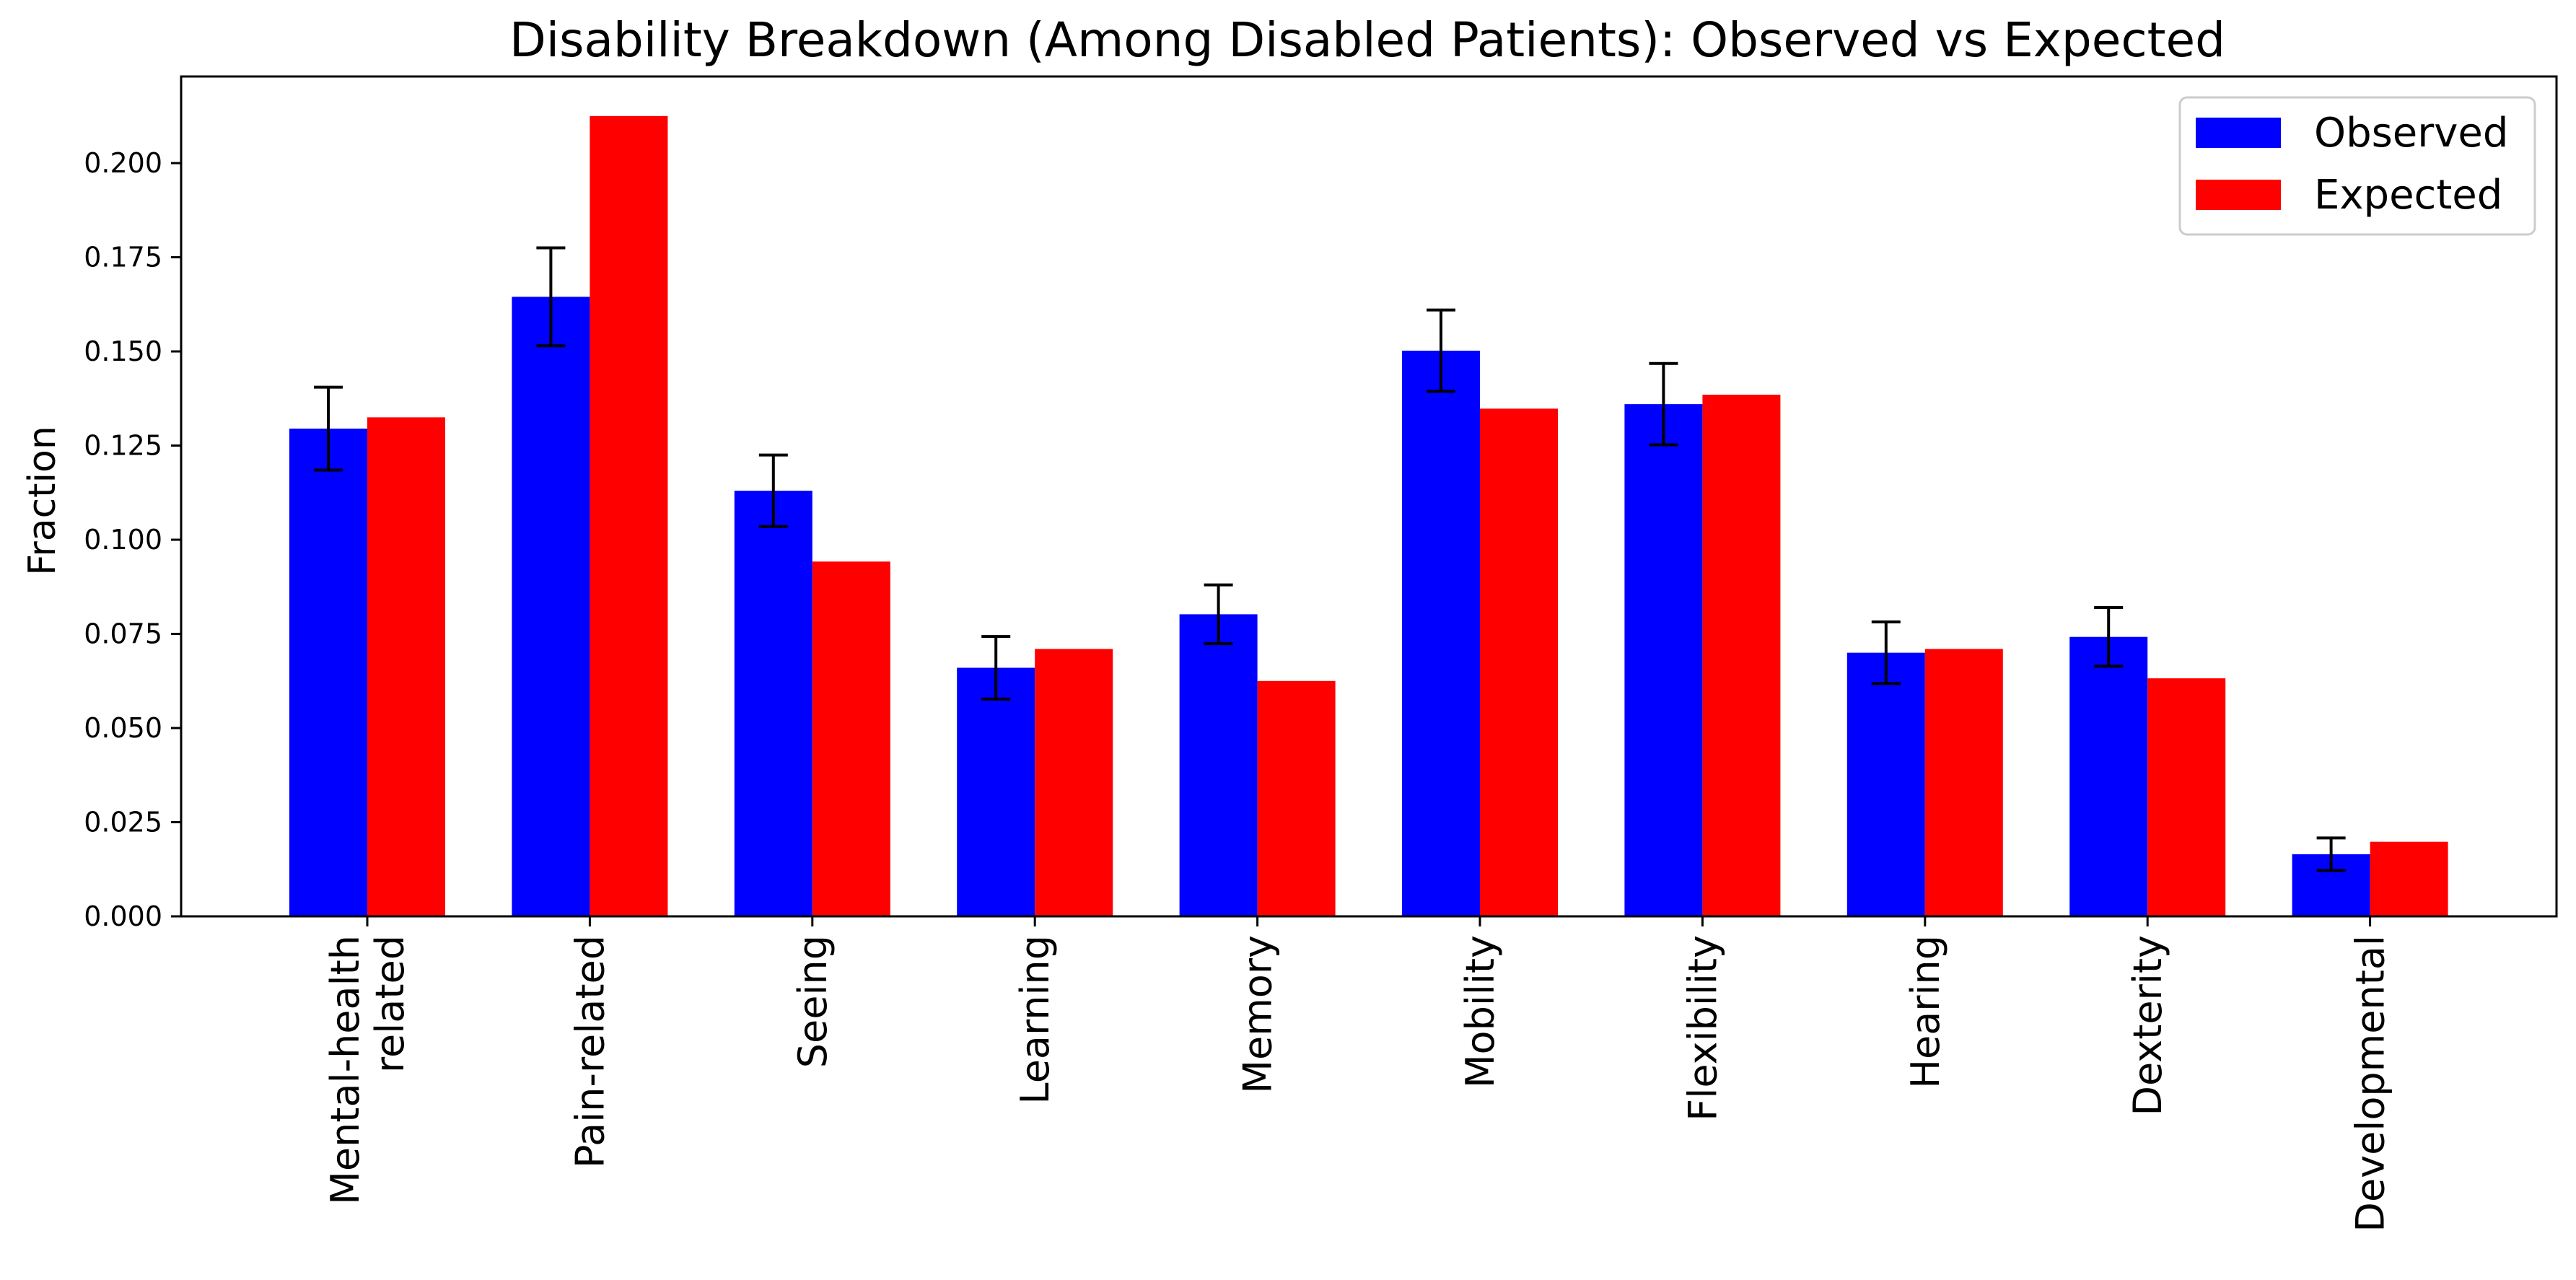 Image resolution: width=2576 pixels, height=1280 pixels. What do you see at coordinates (123, 163) in the screenshot?
I see `y-tick-label-8: 0.200` at bounding box center [123, 163].